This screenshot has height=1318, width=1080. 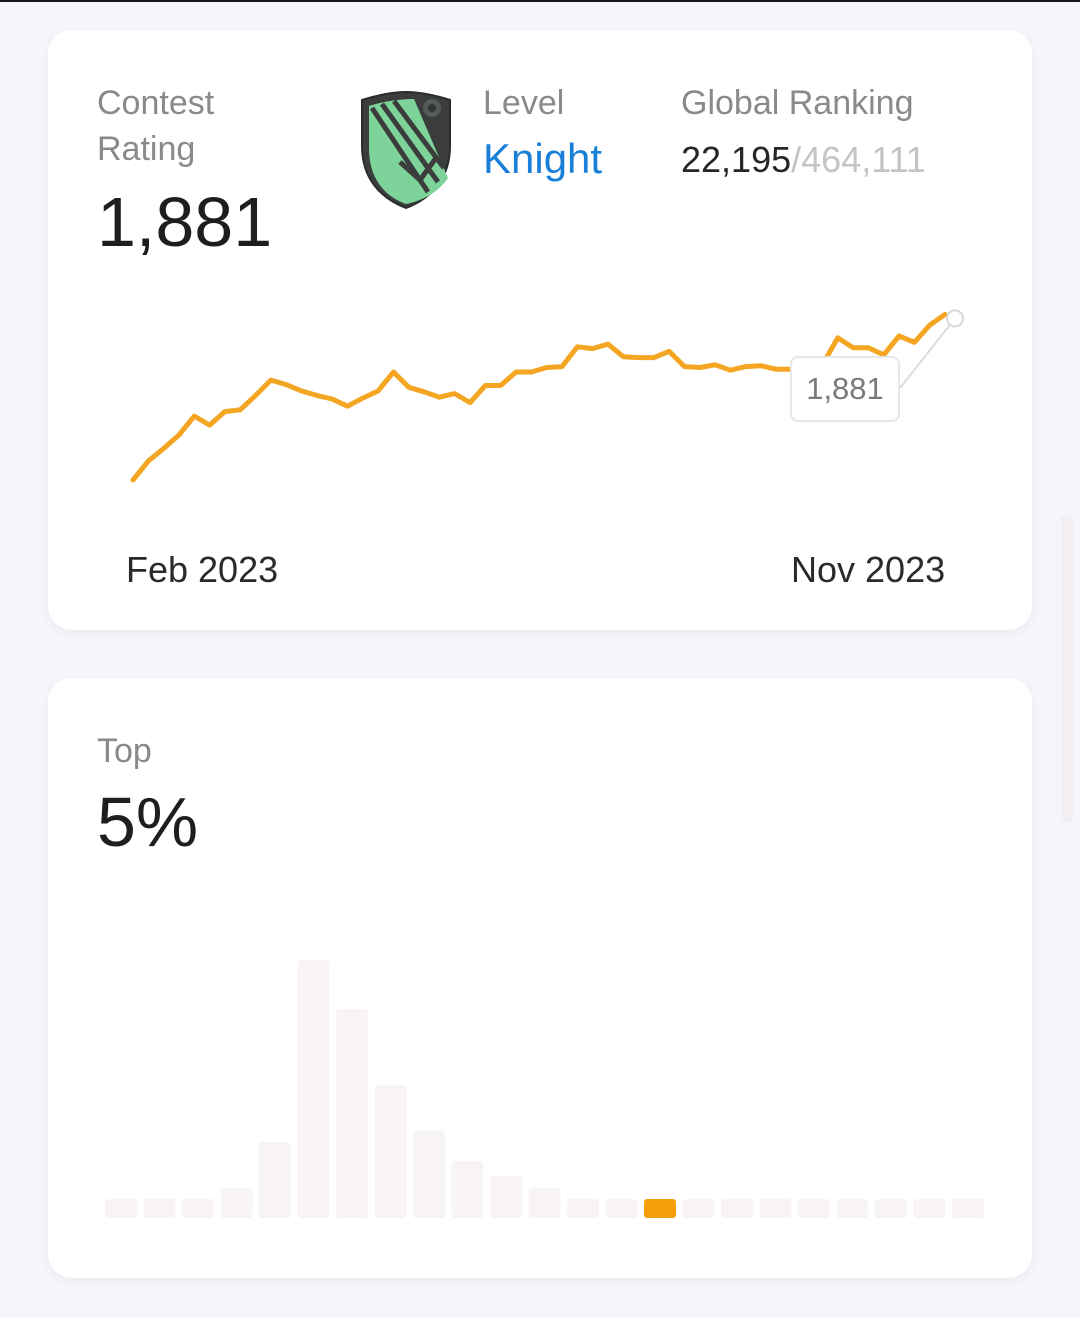 I want to click on global-ranking-value: 22,195/464,111, so click(x=803, y=160).